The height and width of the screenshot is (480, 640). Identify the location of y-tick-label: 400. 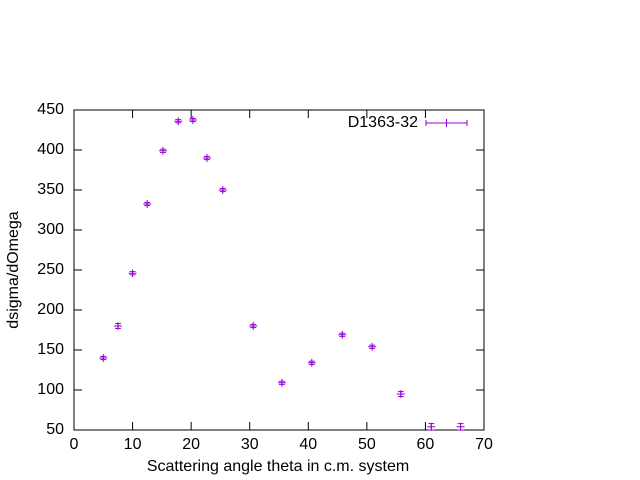
(50, 149).